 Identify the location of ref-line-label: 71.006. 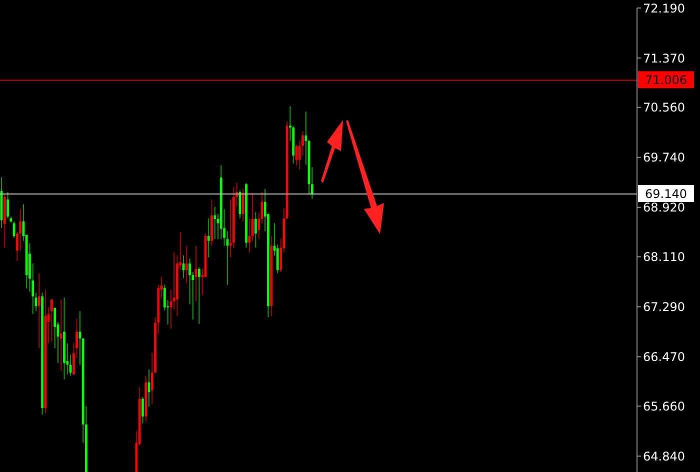
(666, 80).